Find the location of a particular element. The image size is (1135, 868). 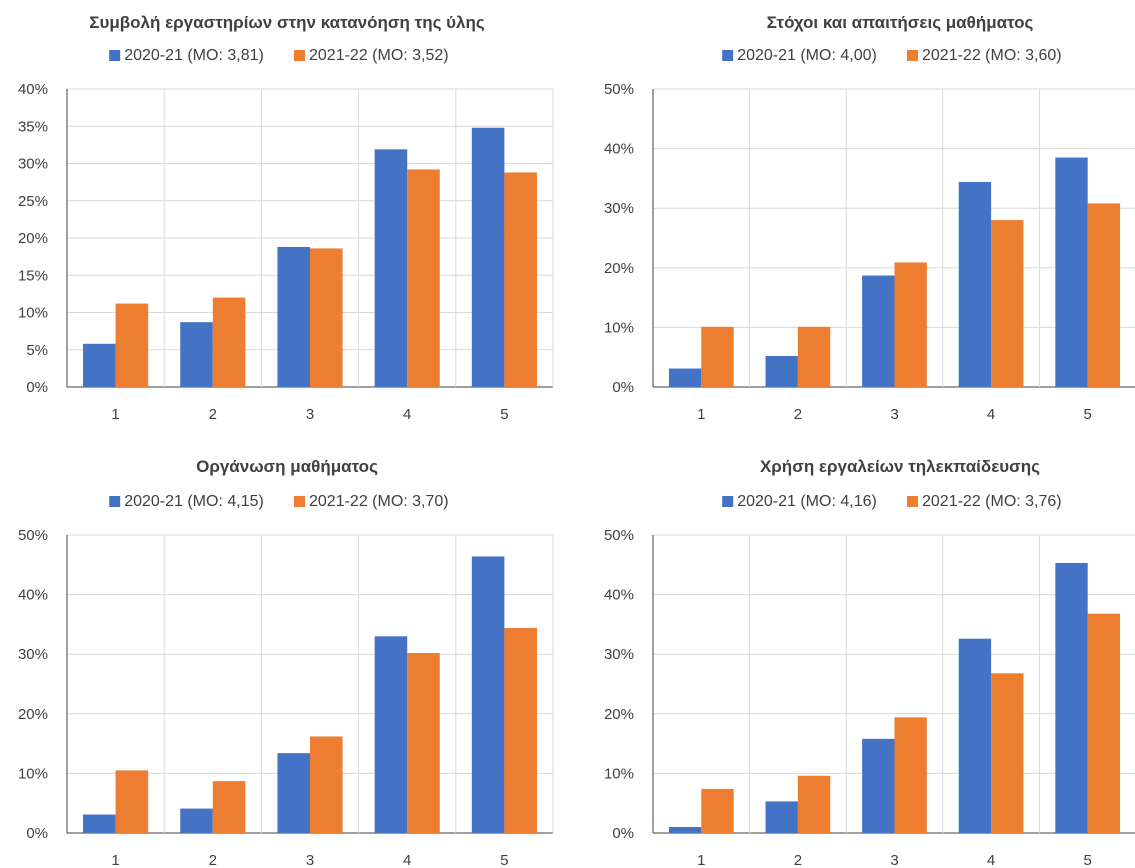

y-tick-label: 25% is located at coordinates (33, 201).